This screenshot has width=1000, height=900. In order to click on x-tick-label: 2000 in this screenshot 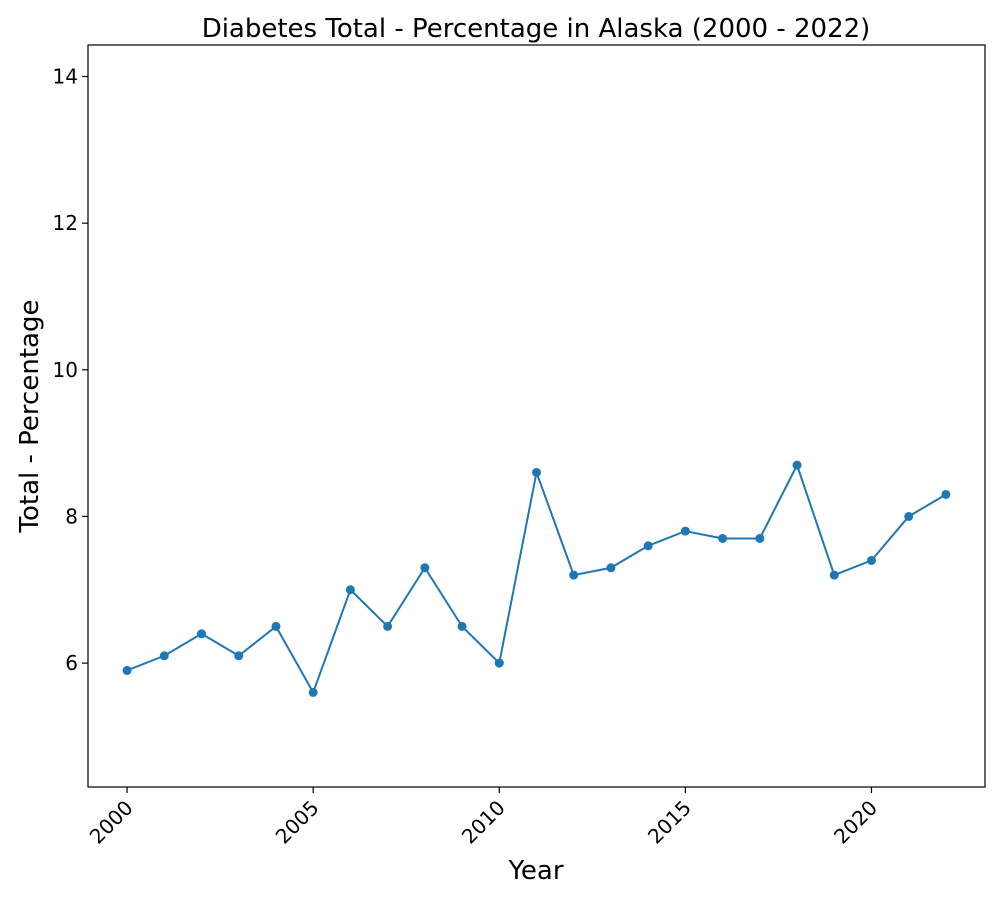, I will do `click(111, 822)`.